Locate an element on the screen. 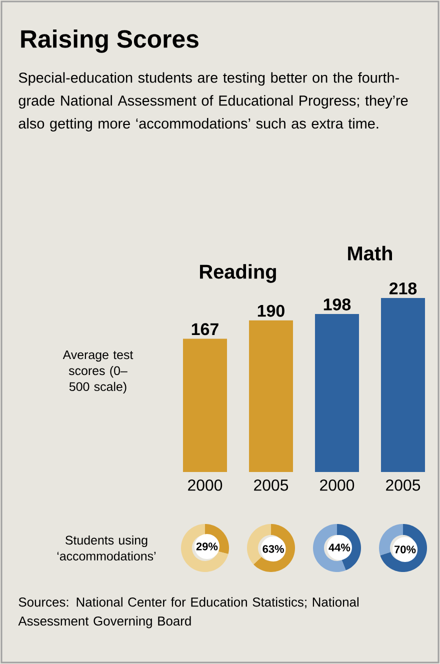 The width and height of the screenshot is (440, 664). data-label: 29% is located at coordinates (207, 546).